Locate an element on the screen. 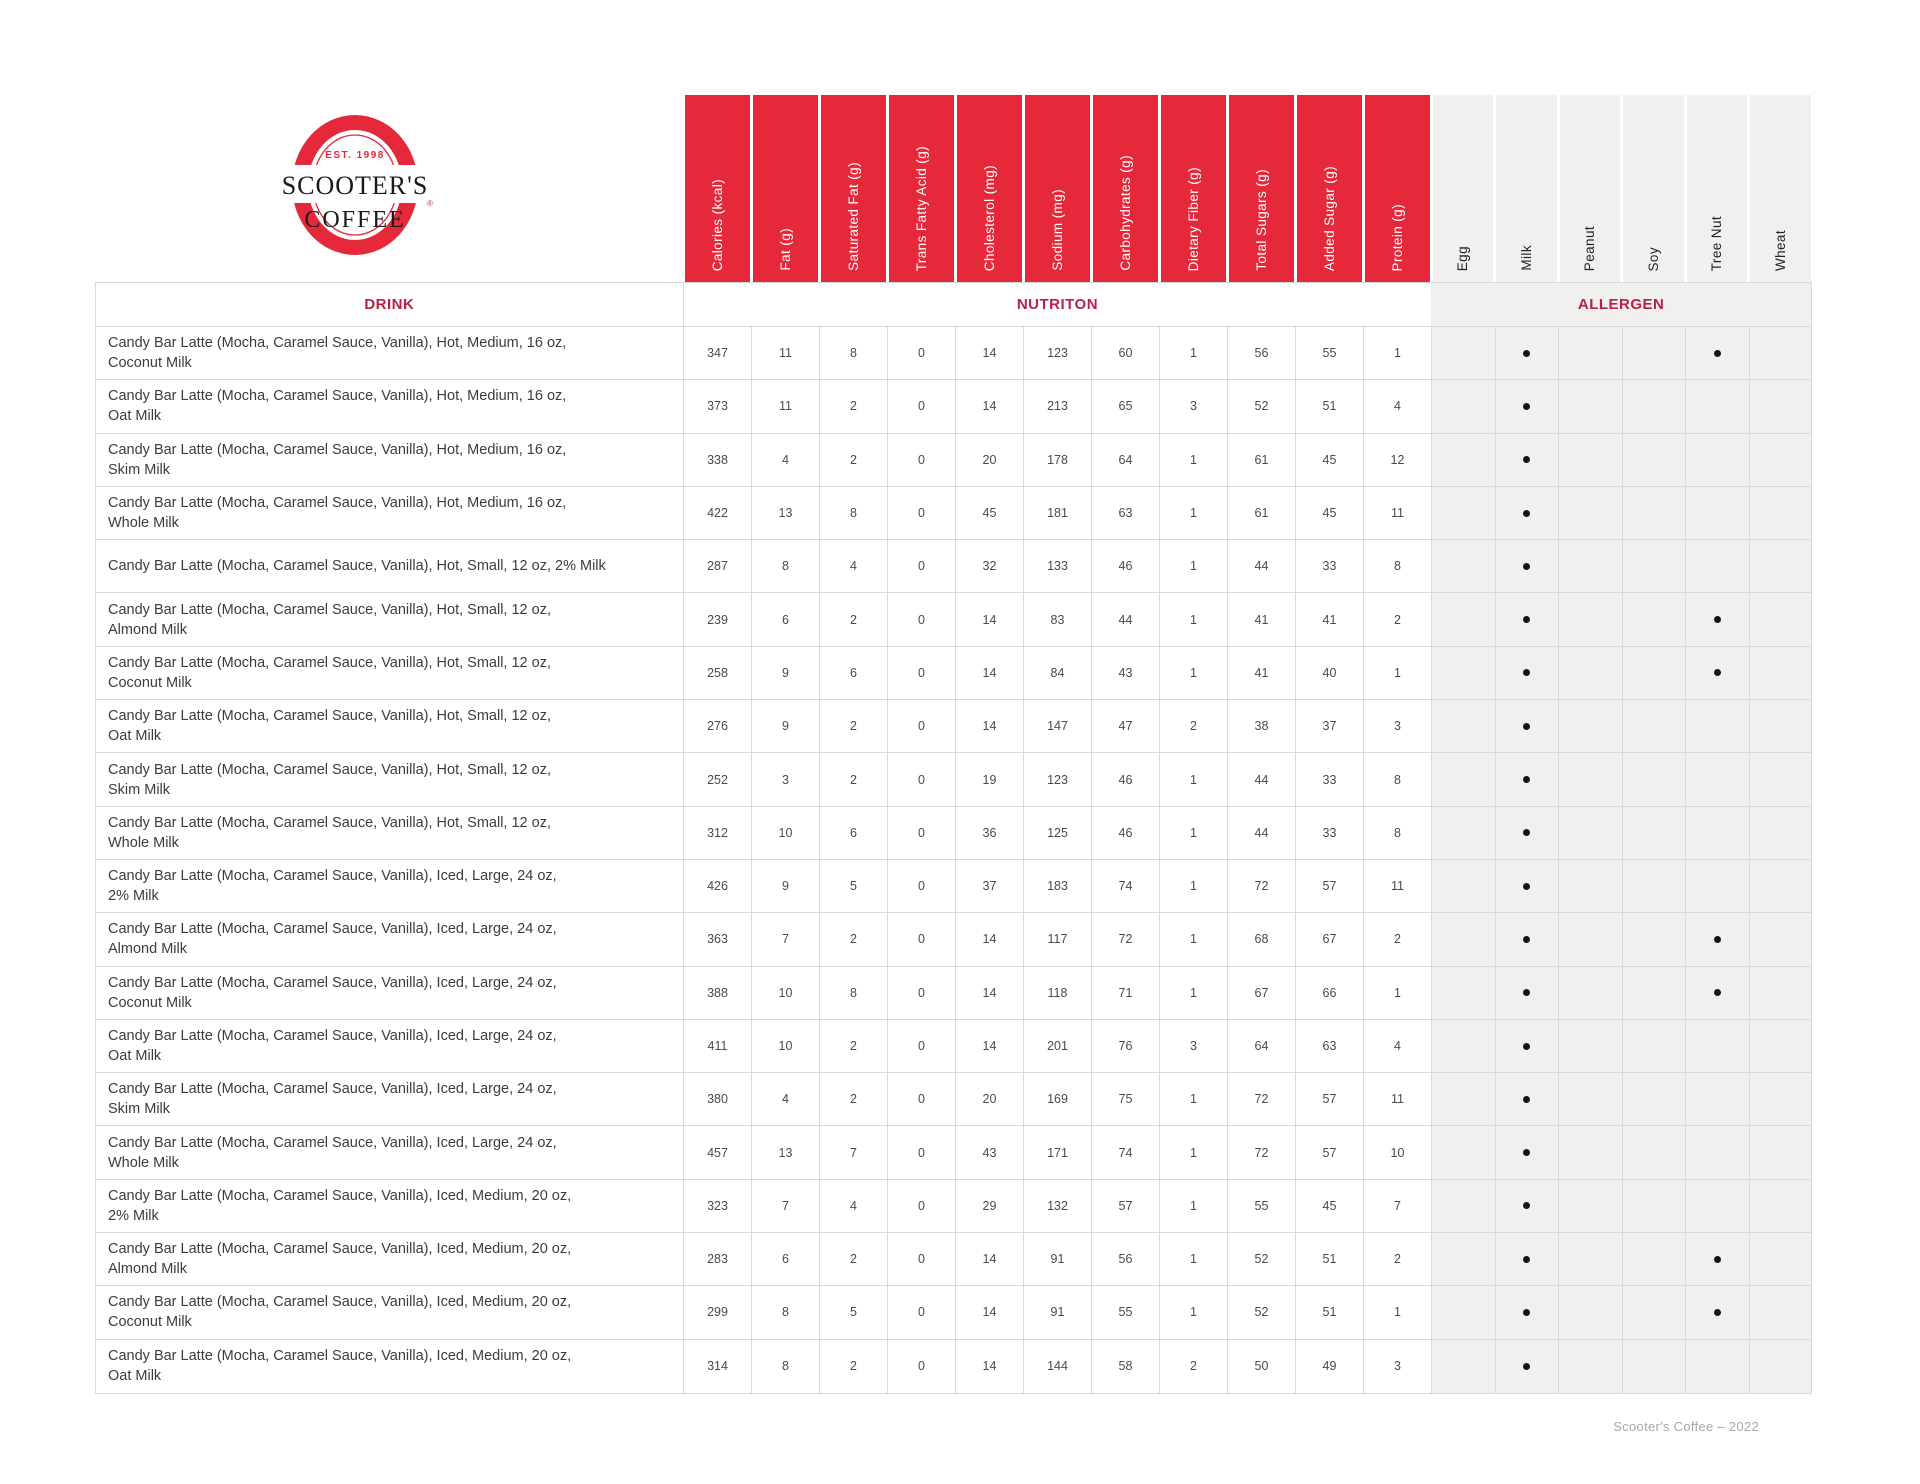 Image resolution: width=1920 pixels, height=1484 pixels. nutrition-value-cell: 123 is located at coordinates (1058, 779).